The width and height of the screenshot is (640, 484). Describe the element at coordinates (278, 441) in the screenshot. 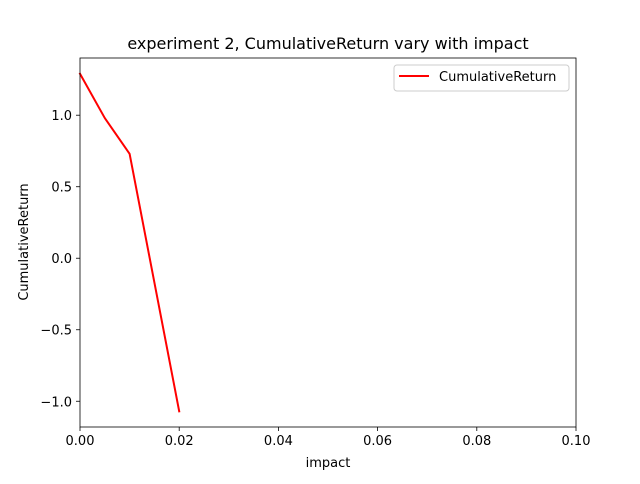

I see `x-tick-label: 0.04` at that location.